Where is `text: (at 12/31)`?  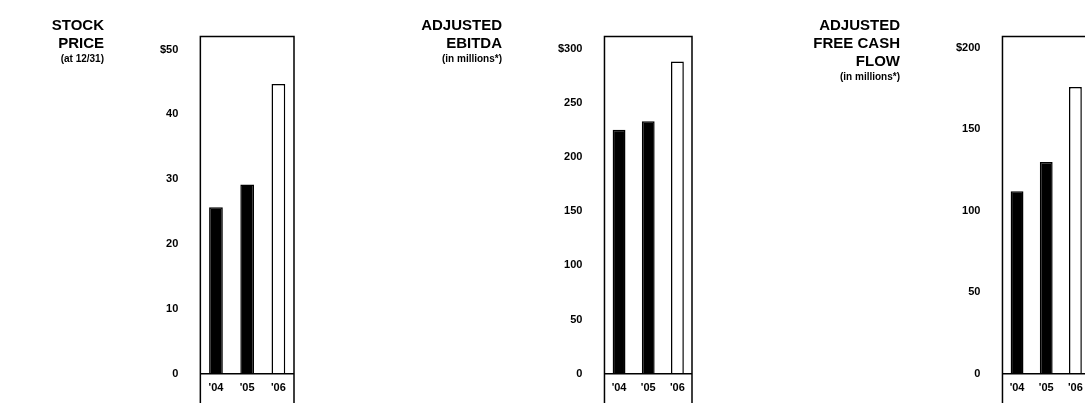 text: (at 12/31) is located at coordinates (82, 58).